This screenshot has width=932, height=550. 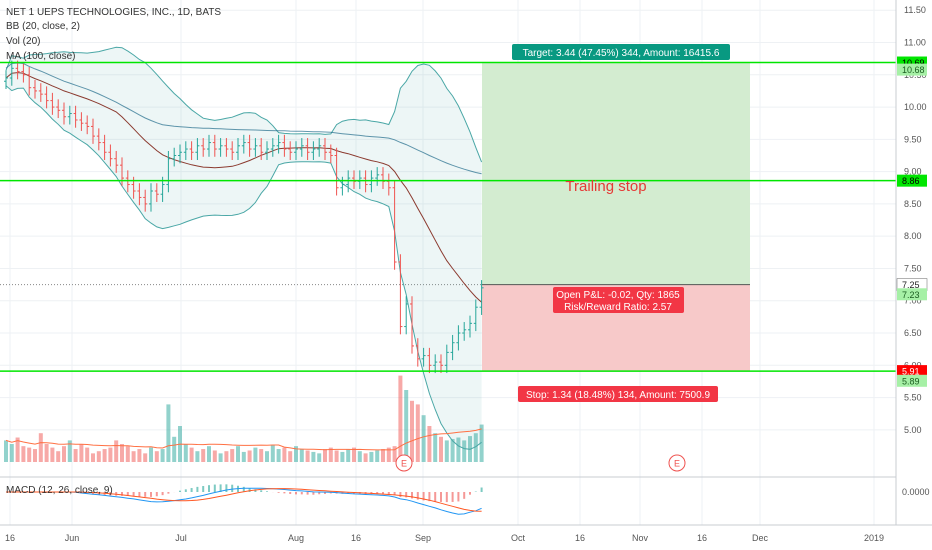 What do you see at coordinates (913, 333) in the screenshot?
I see `price-tick-label: 6.50` at bounding box center [913, 333].